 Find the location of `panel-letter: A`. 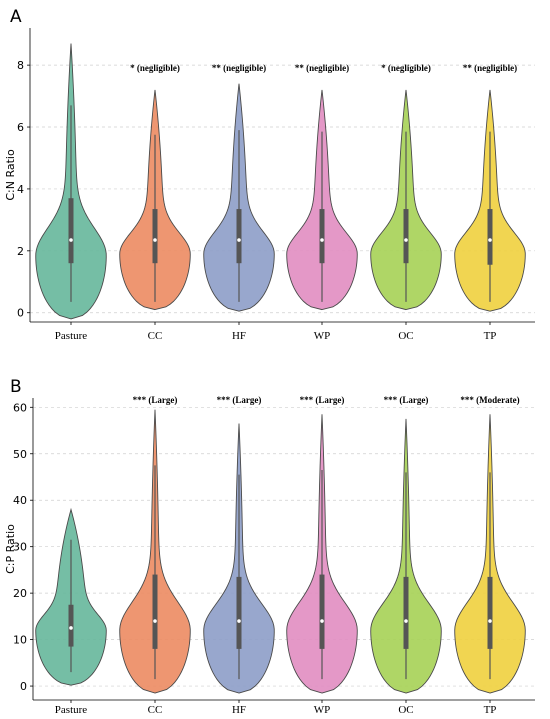

panel-letter: A is located at coordinates (16, 17).